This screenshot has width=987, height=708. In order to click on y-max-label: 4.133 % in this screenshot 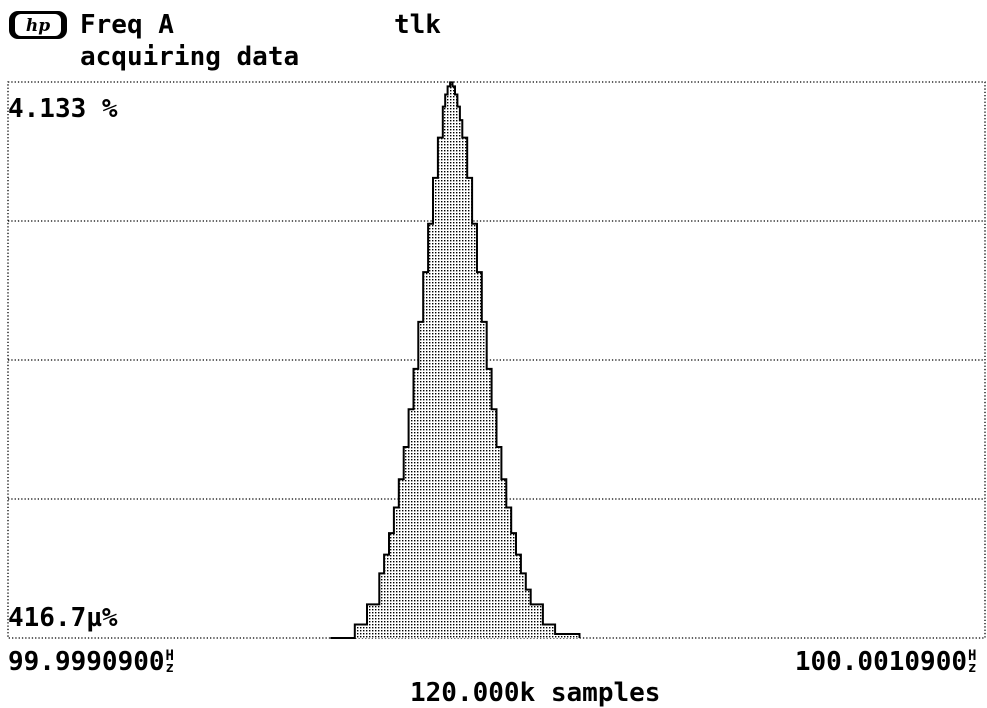, I will do `click(63, 109)`.